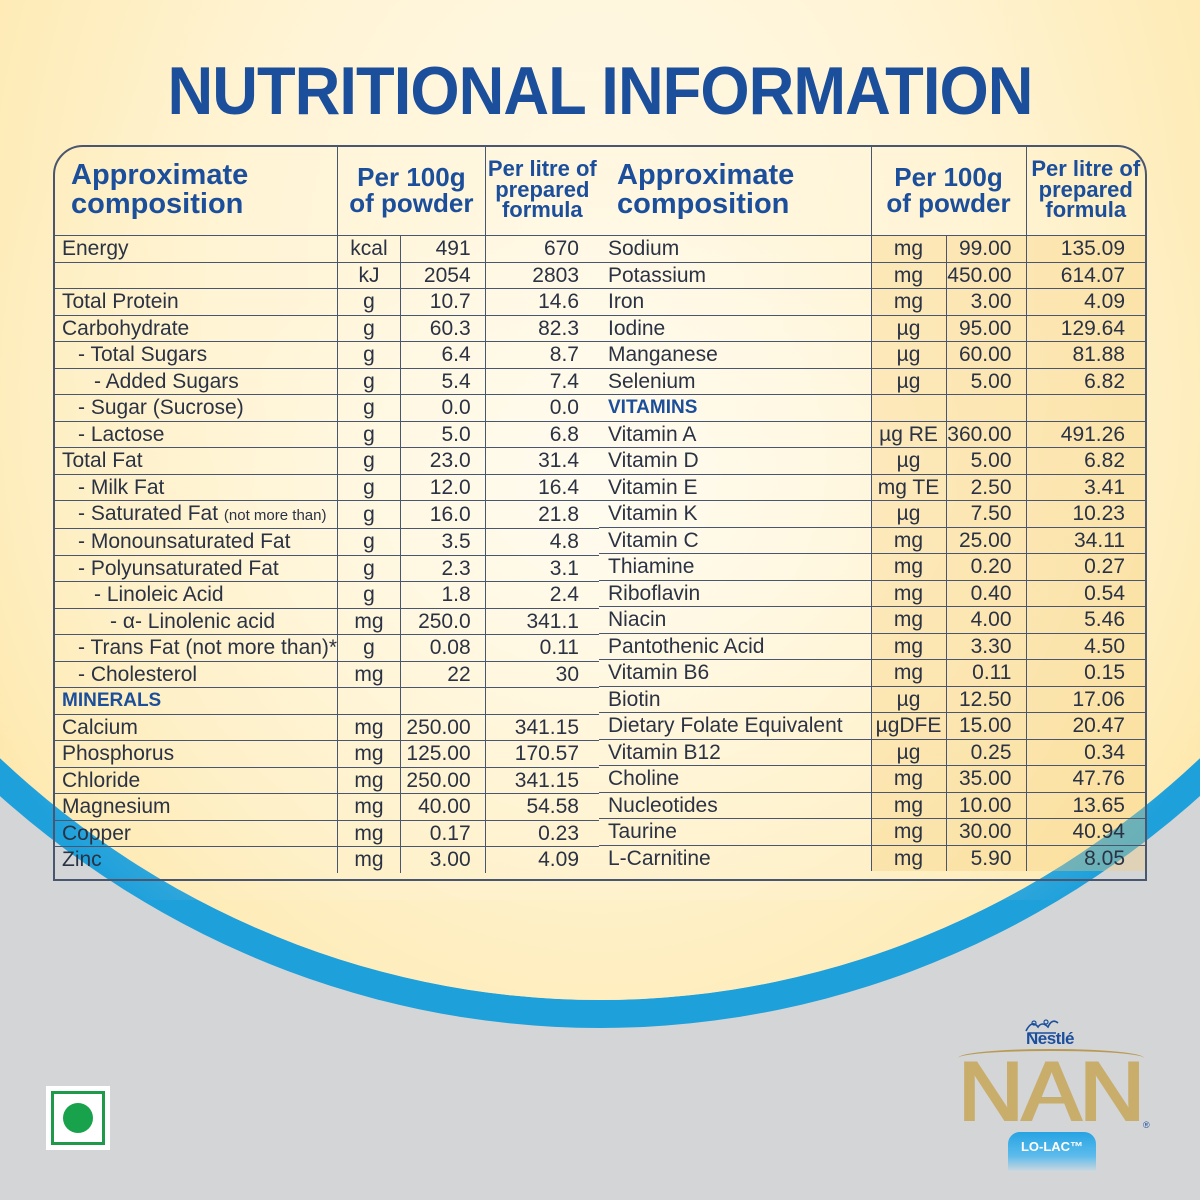 The height and width of the screenshot is (1200, 1200). I want to click on per-100g-value: 0.40, so click(986, 593).